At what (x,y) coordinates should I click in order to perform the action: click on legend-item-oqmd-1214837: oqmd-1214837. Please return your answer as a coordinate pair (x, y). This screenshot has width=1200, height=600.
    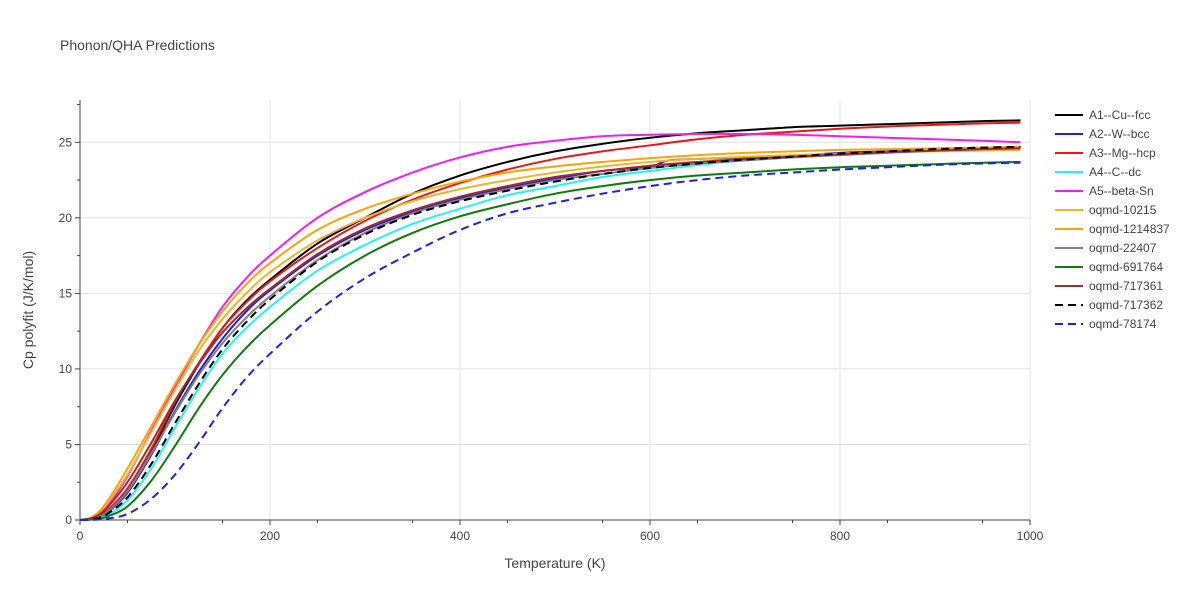
    Looking at the image, I should click on (1112, 229).